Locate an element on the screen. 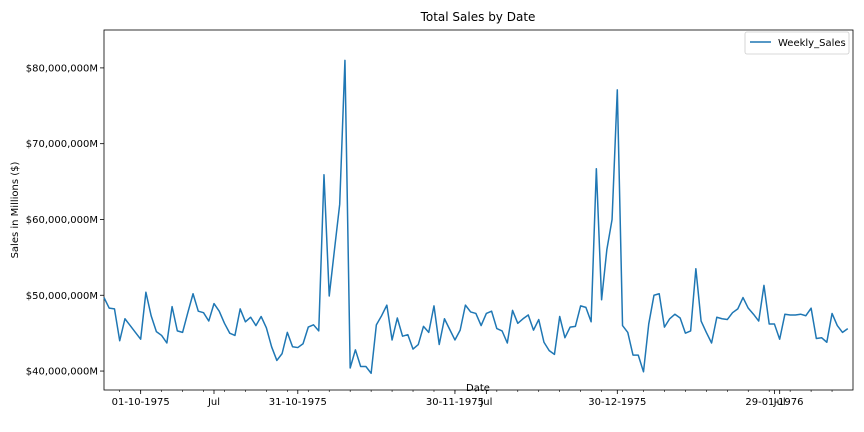 The width and height of the screenshot is (864, 432). x-tick-label: 31-10-1975 is located at coordinates (298, 402).